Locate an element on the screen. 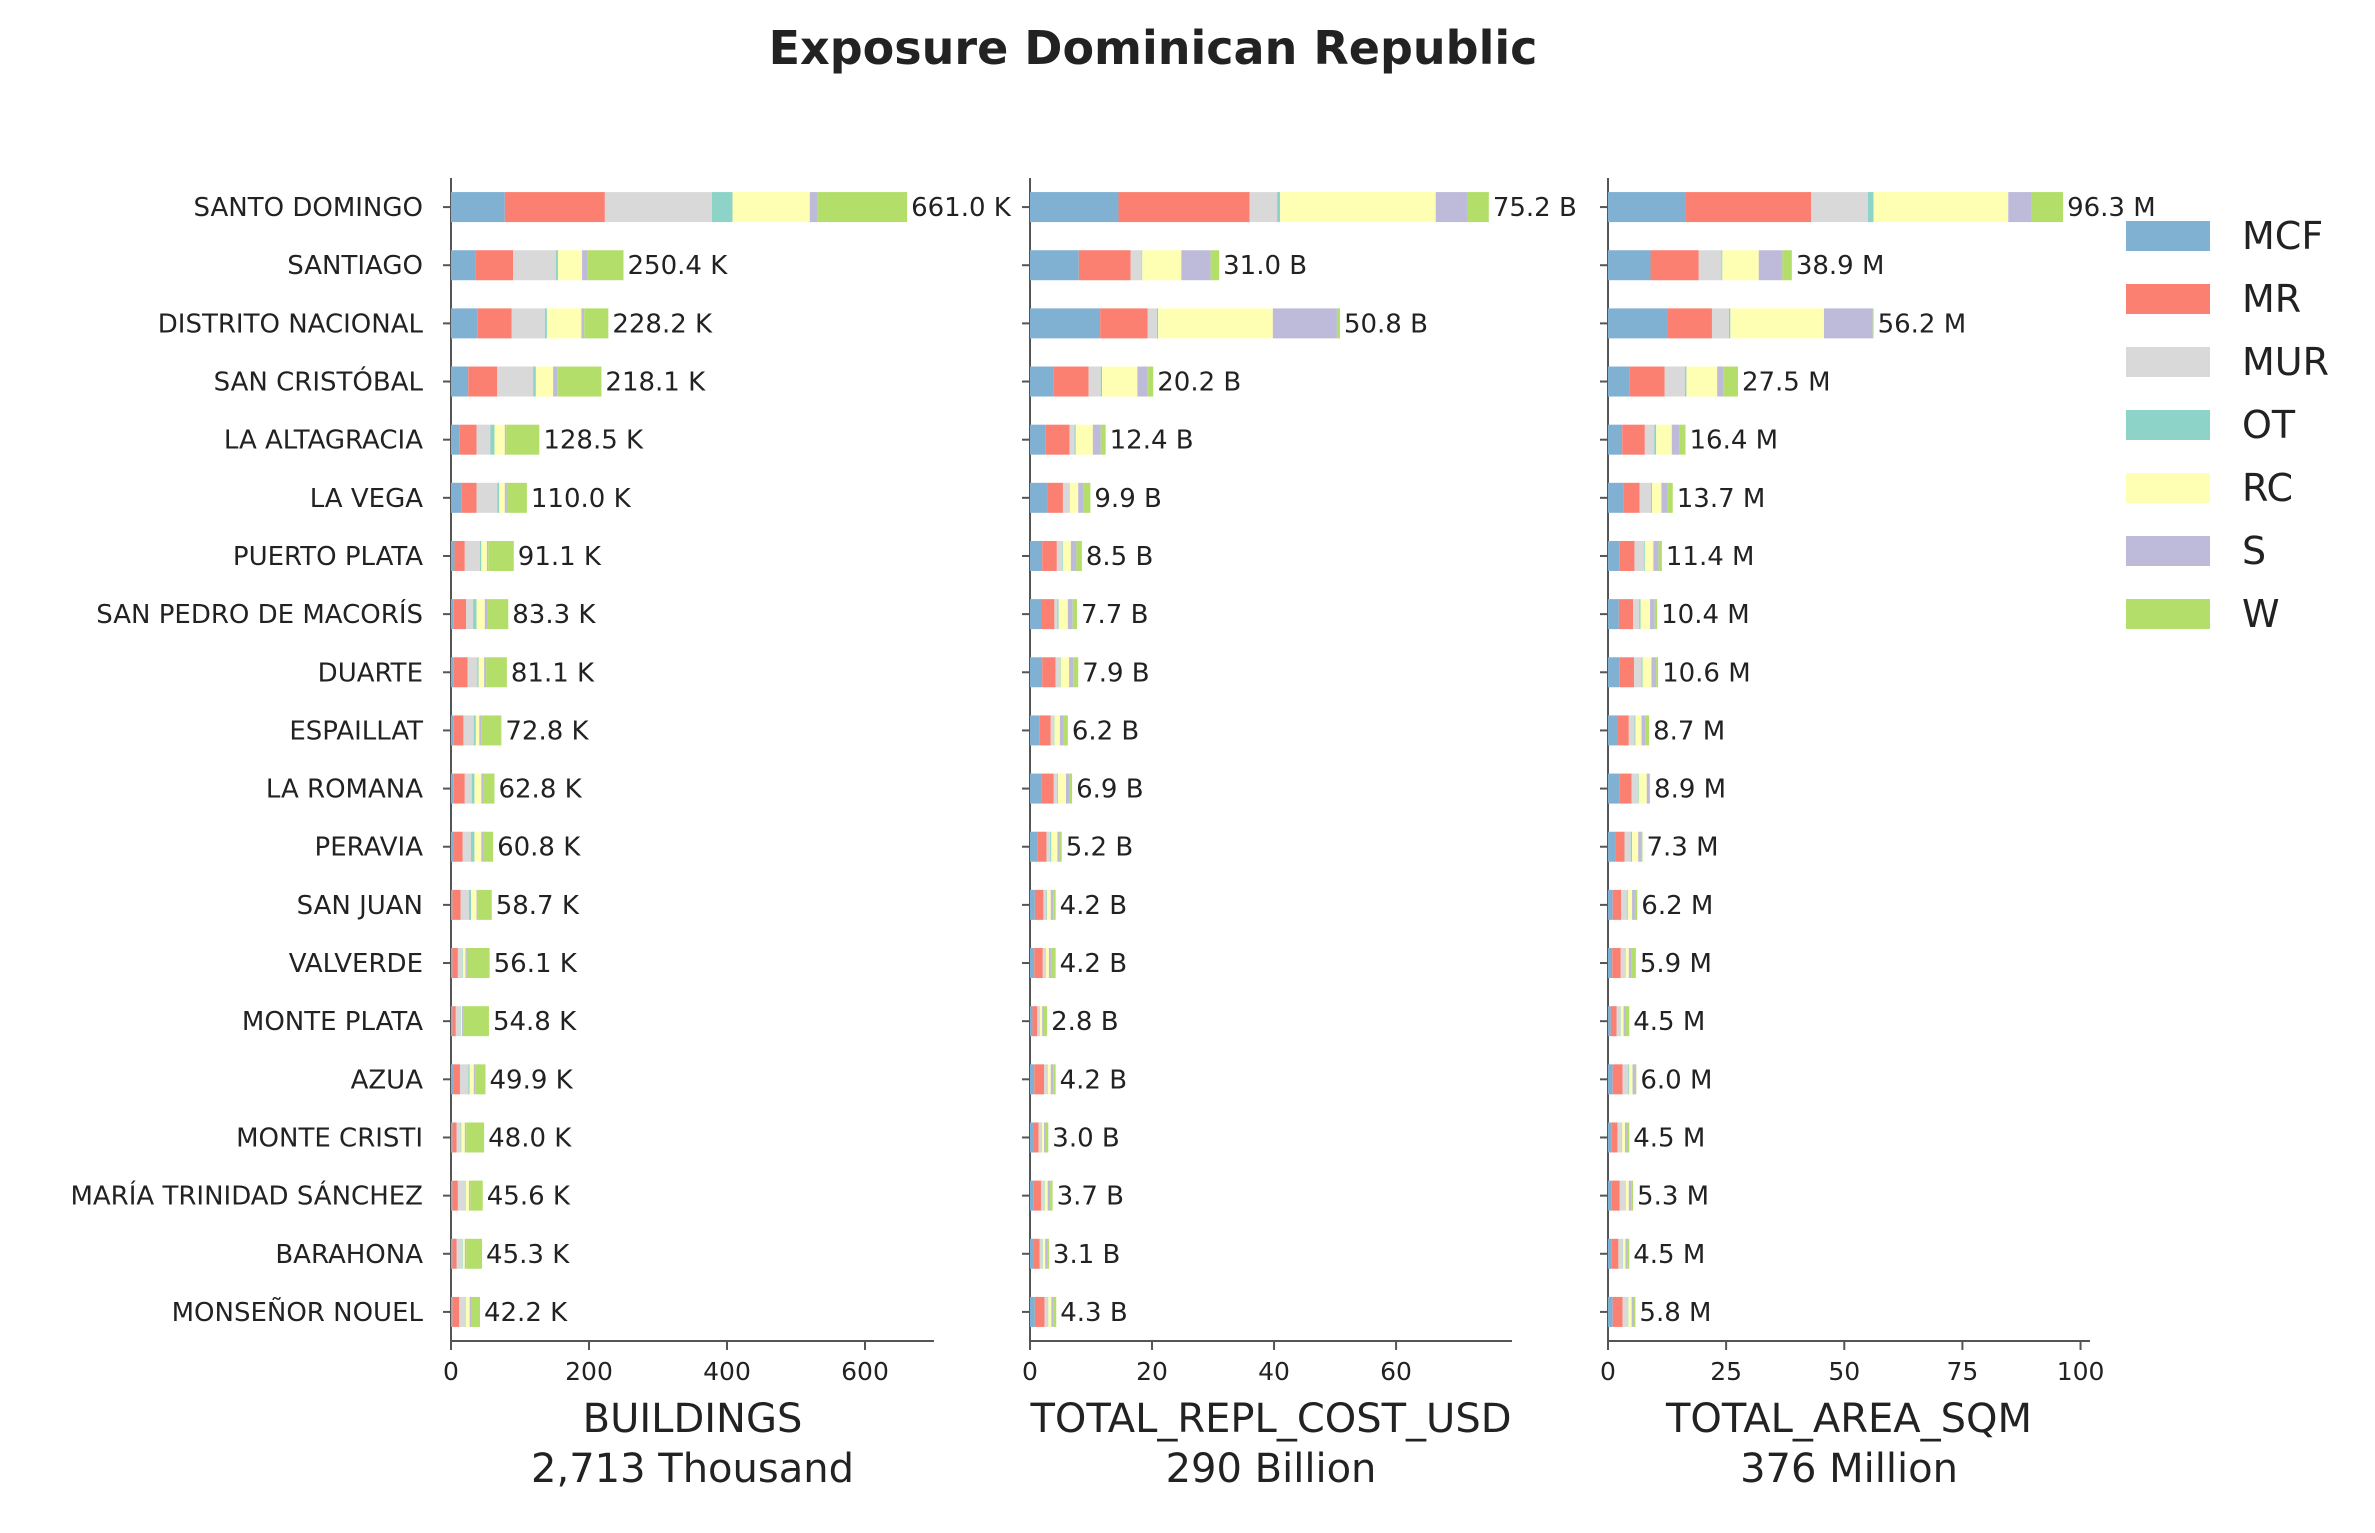  x-axis-title: BUILDINGS is located at coordinates (693, 1419).